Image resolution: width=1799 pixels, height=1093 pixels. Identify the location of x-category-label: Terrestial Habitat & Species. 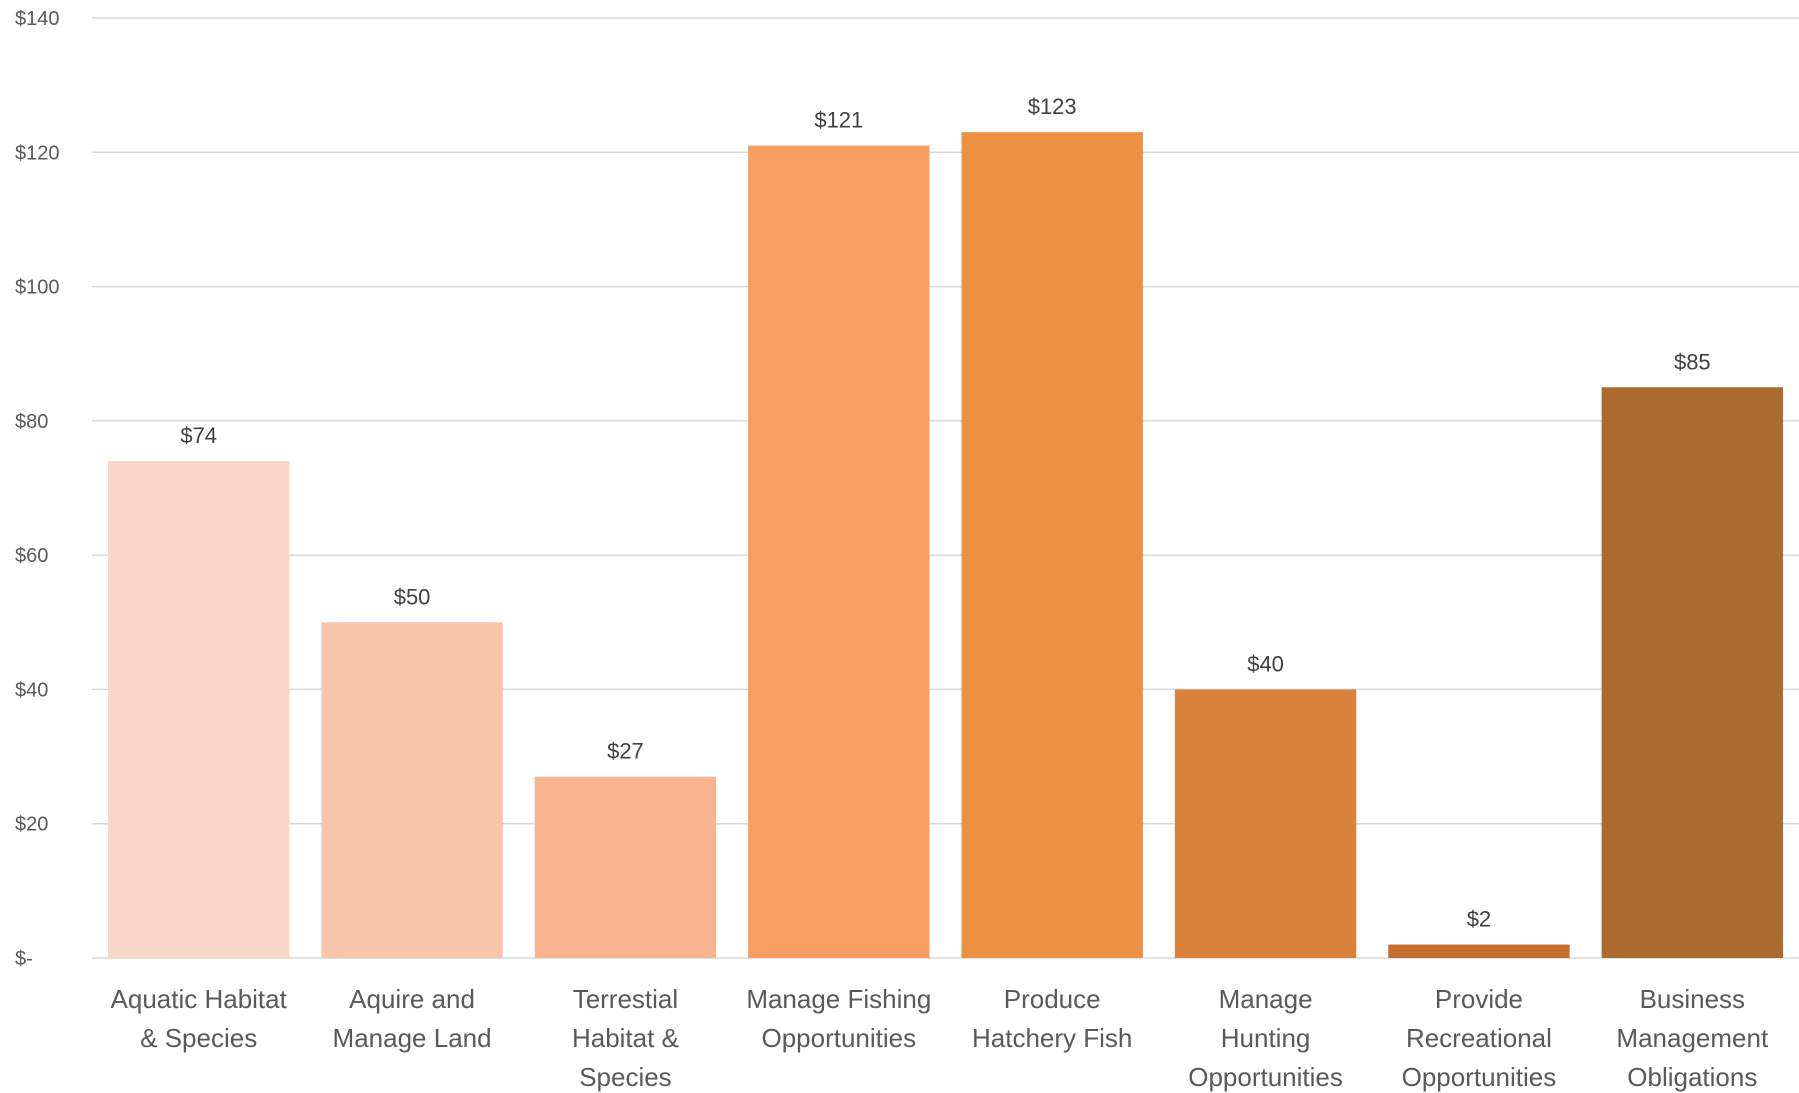
(625, 1038).